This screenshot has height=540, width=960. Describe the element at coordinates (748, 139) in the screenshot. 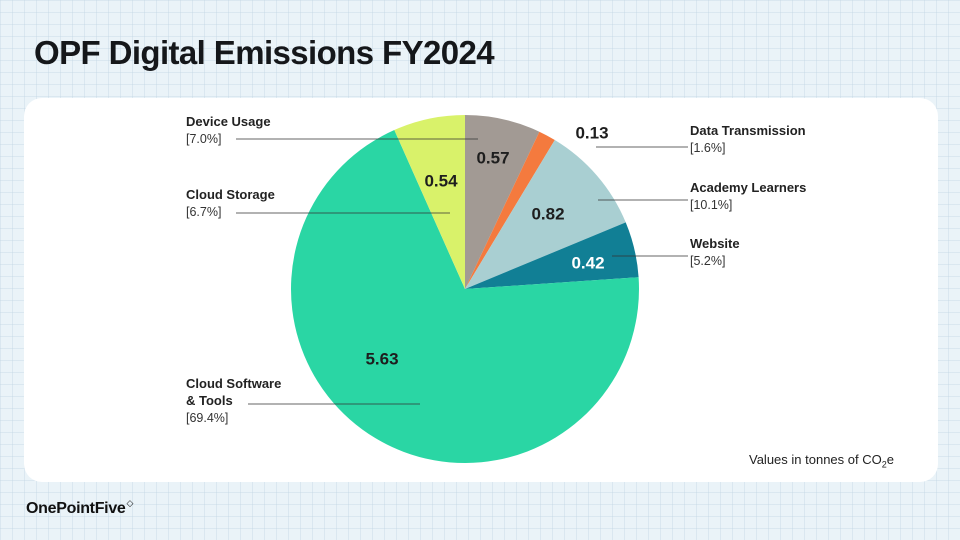

I see `category-label-data-transmission: Data Transmission [1.6%]` at that location.